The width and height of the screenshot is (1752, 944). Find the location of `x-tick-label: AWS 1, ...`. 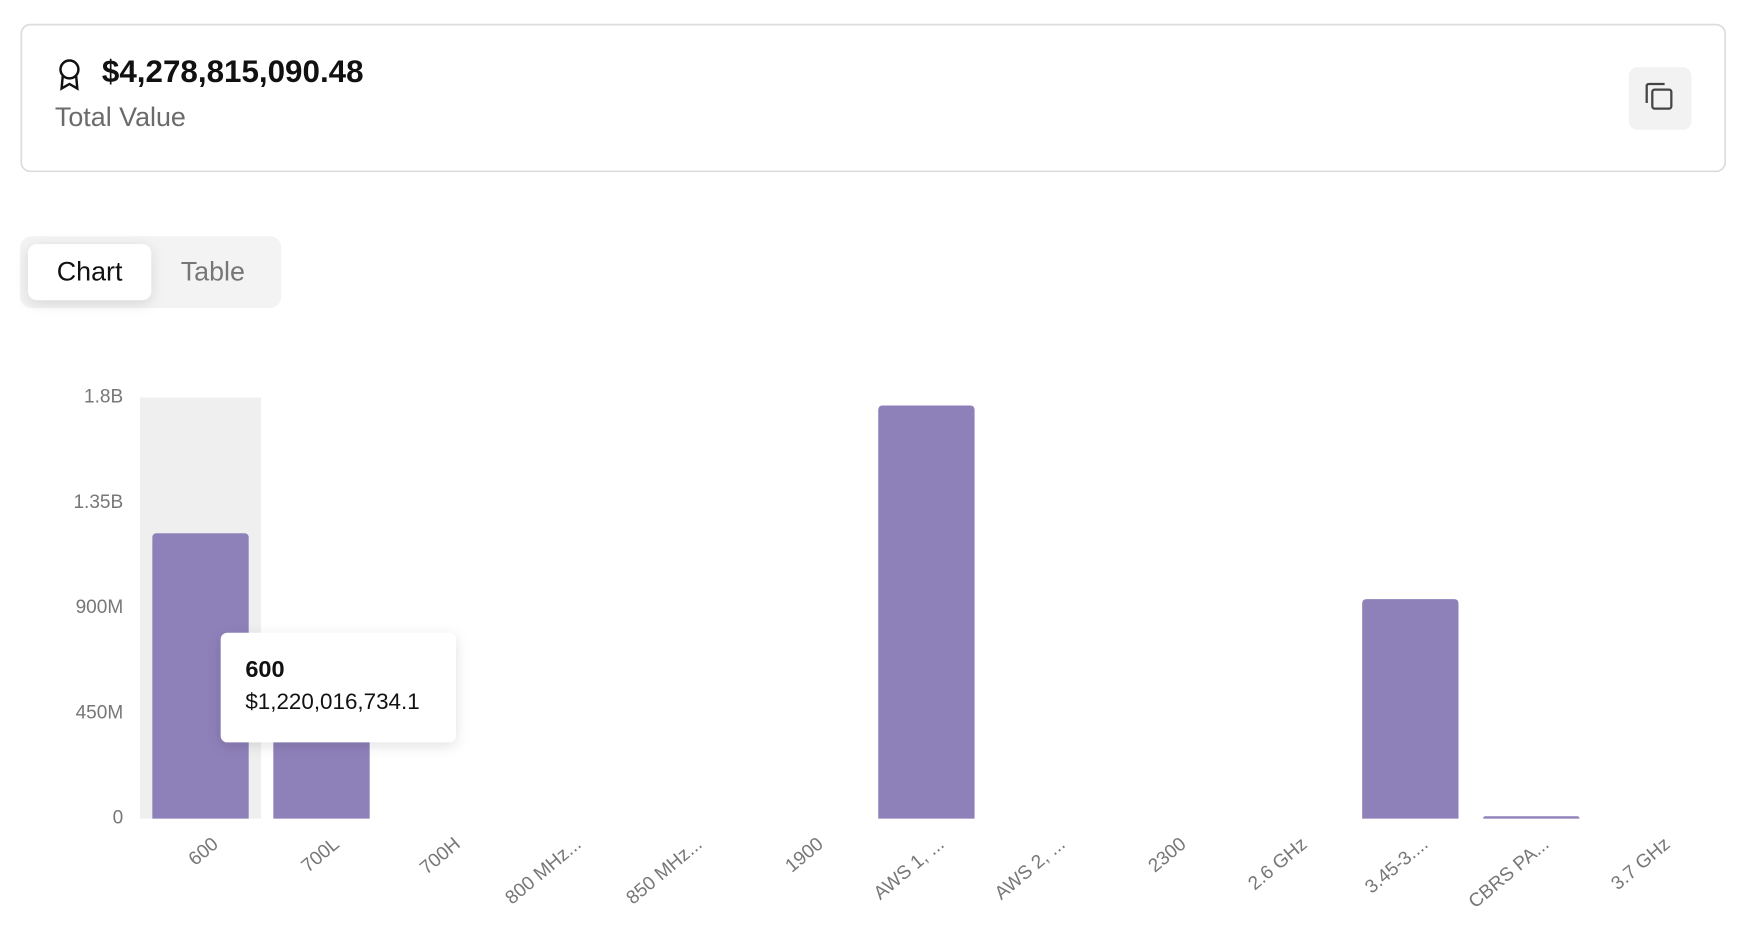

x-tick-label: AWS 1, ... is located at coordinates (909, 869).